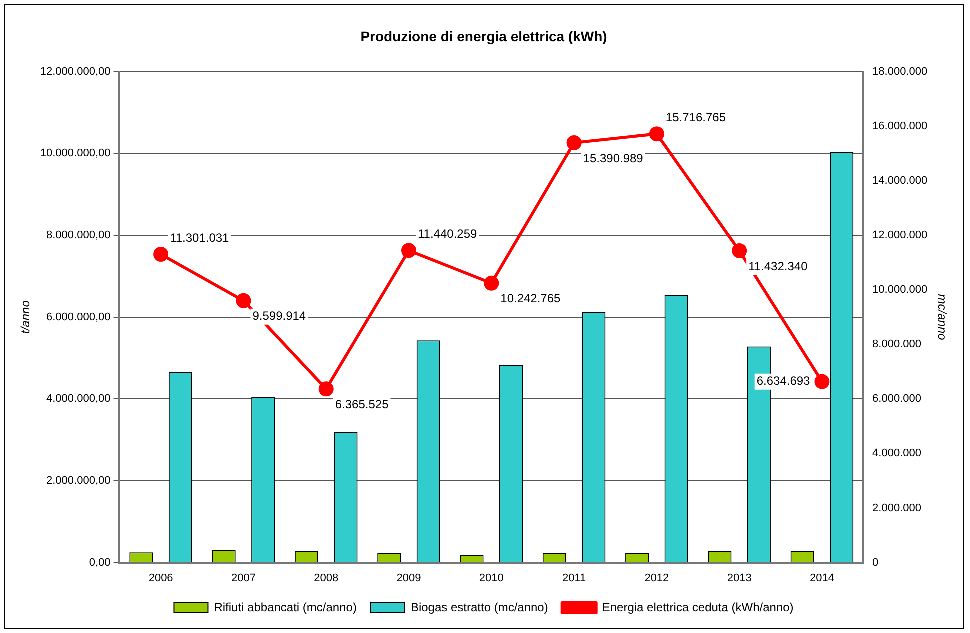 The height and width of the screenshot is (633, 970). Describe the element at coordinates (778, 266) in the screenshot. I see `data-label: 11.432.340` at that location.